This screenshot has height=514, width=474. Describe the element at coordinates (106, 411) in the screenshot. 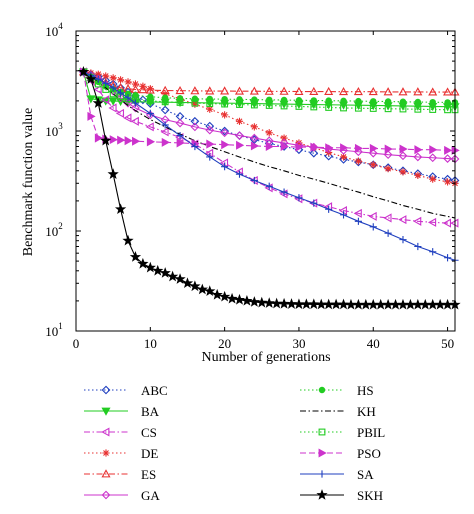

I see `legend-marker-ba` at that location.